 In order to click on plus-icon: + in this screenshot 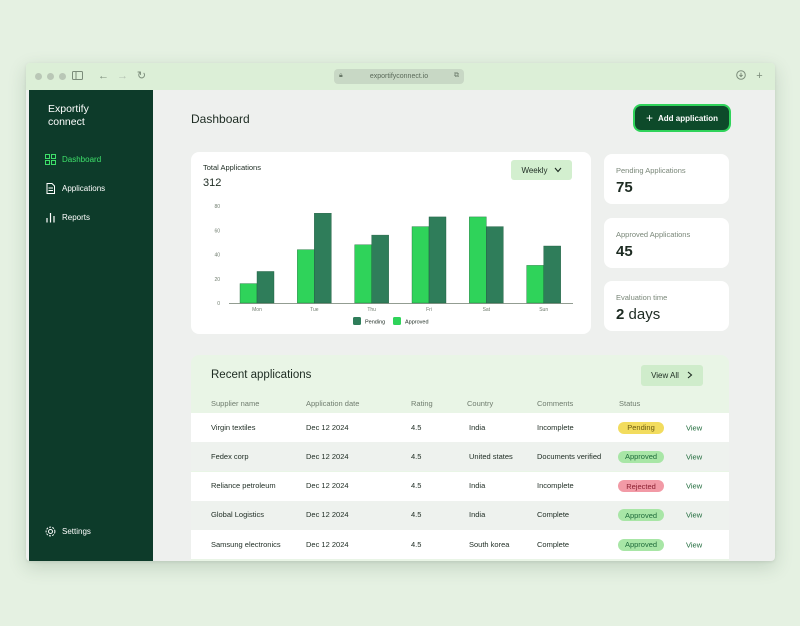, I will do `click(649, 118)`.